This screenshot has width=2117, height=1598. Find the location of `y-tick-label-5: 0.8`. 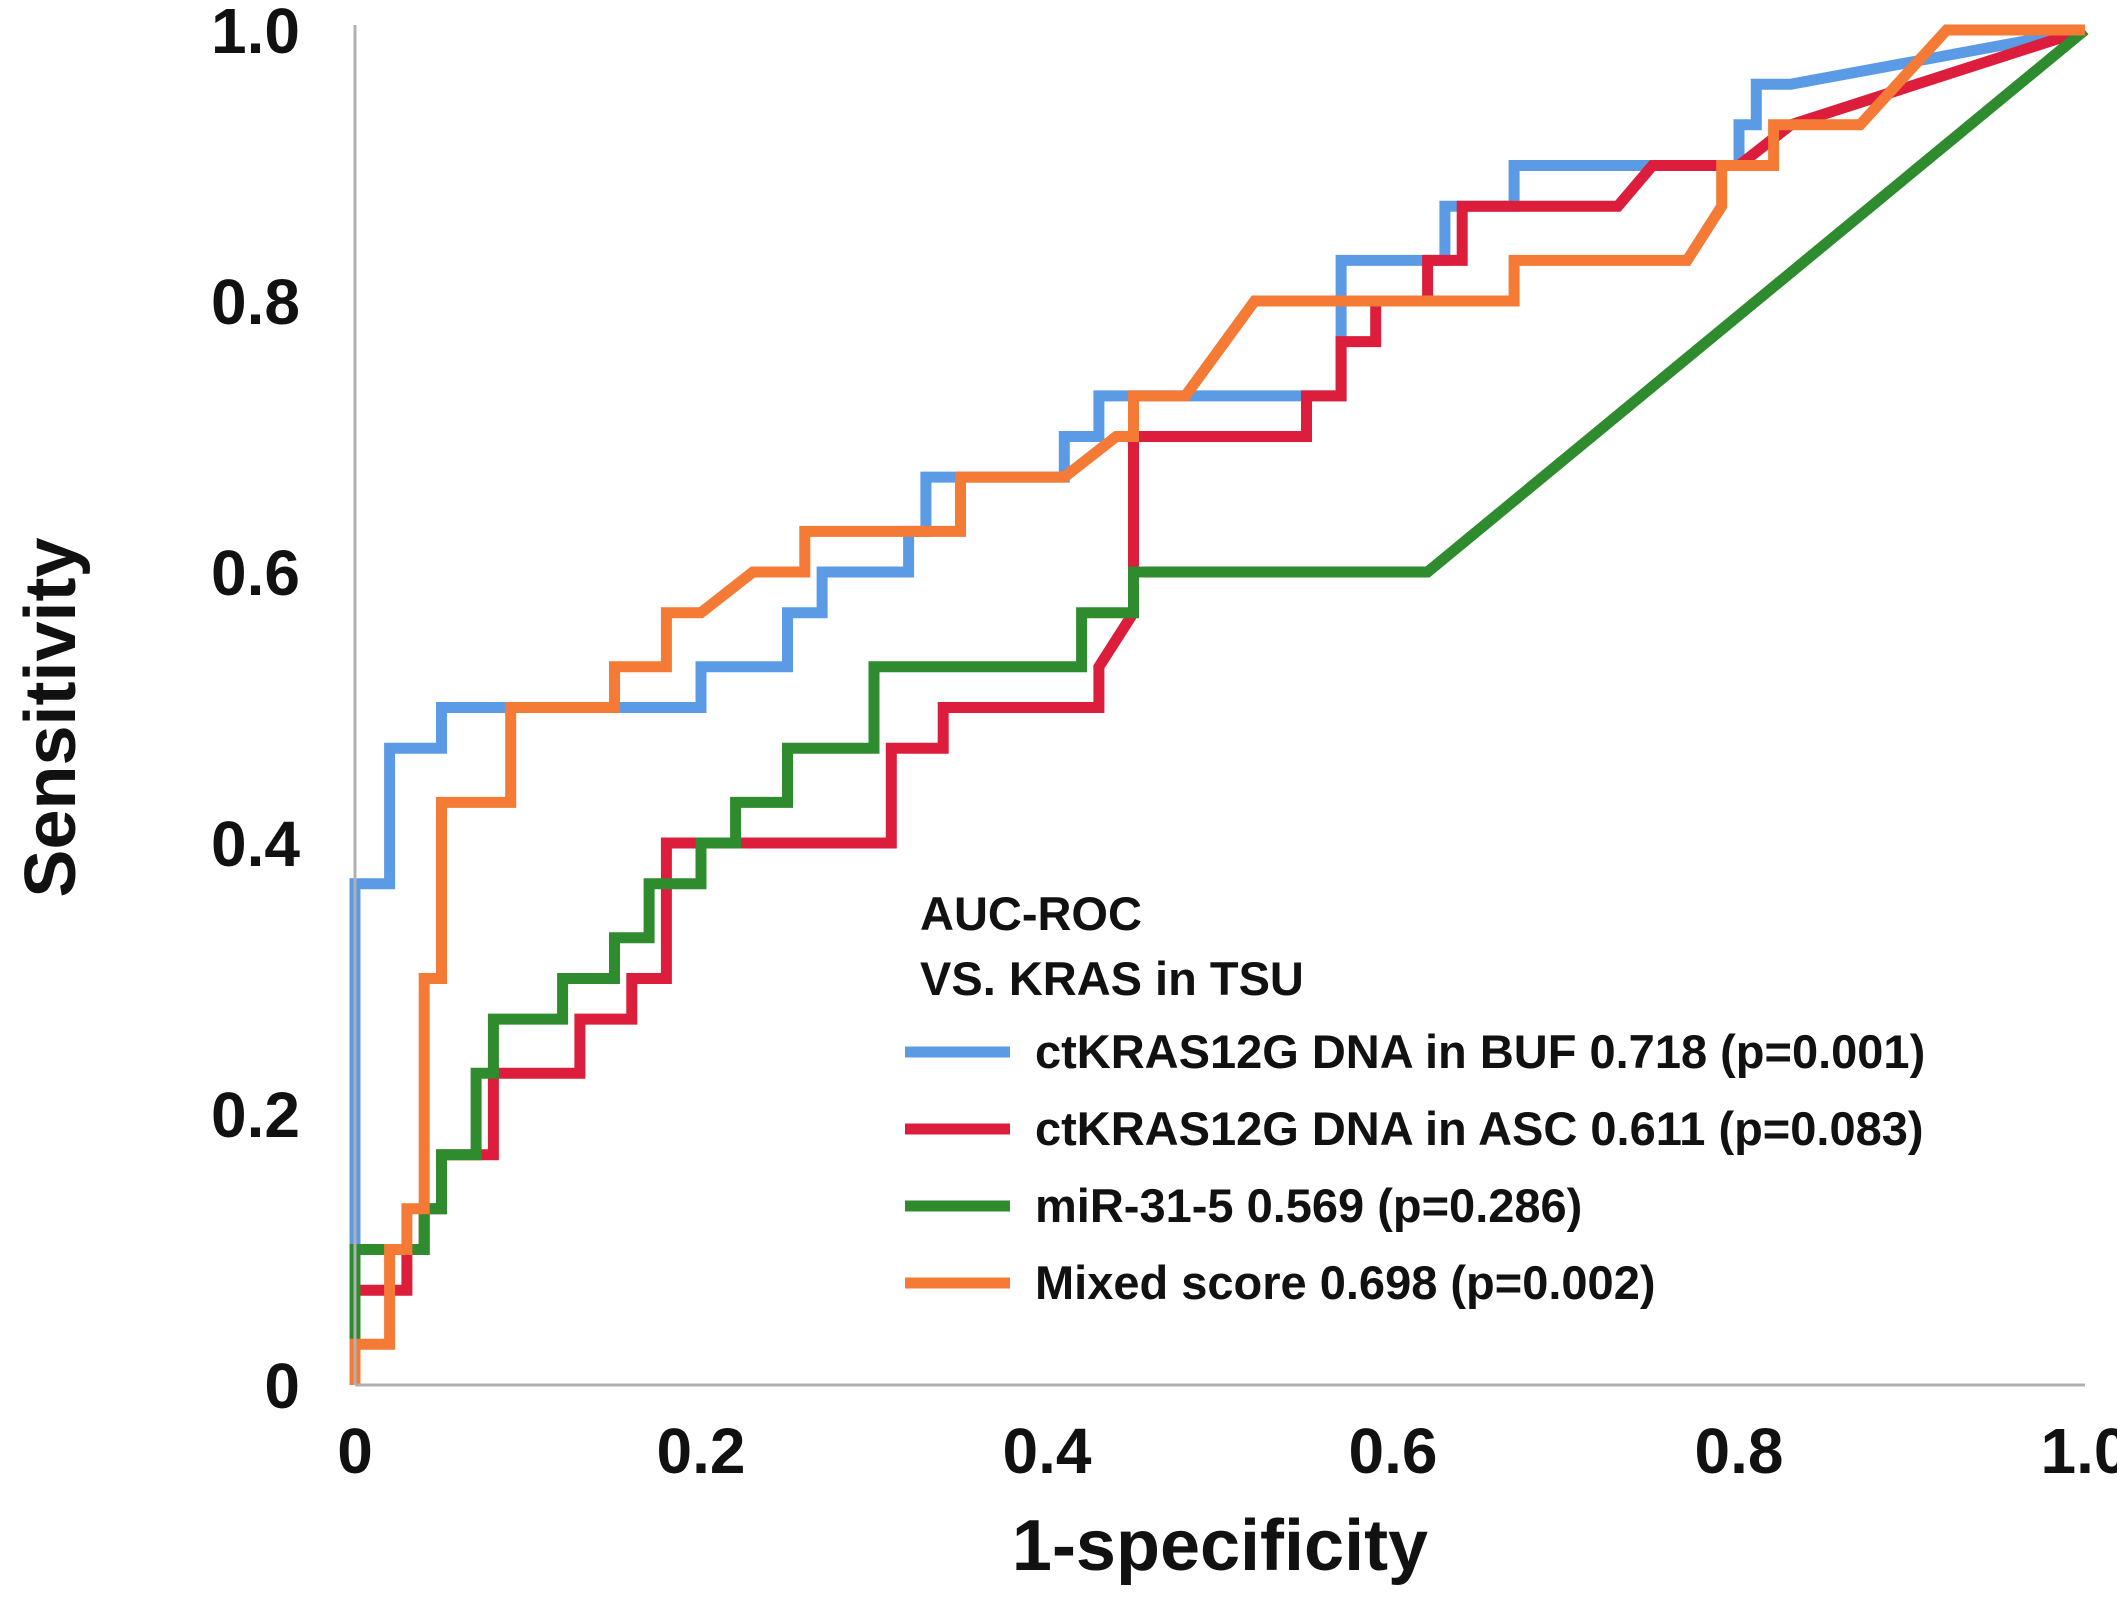

y-tick-label-5: 0.8 is located at coordinates (255, 302).